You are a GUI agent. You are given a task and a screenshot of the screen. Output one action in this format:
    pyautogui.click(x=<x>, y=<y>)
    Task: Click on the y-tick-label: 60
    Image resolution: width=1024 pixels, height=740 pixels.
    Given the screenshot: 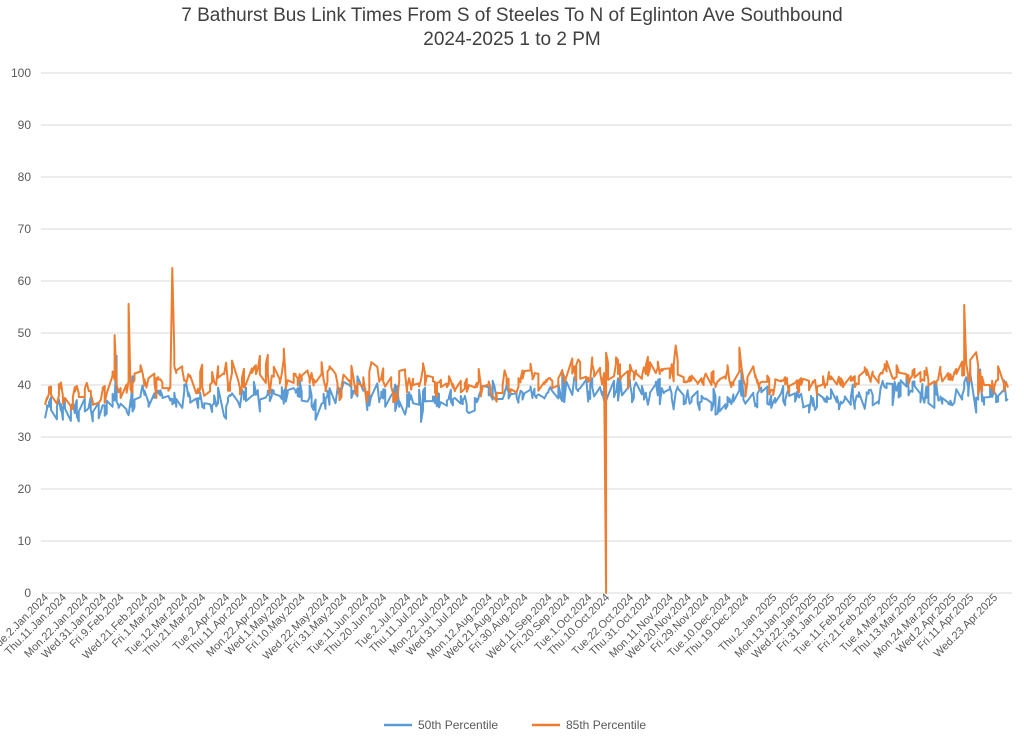 What is the action you would take?
    pyautogui.click(x=25, y=281)
    